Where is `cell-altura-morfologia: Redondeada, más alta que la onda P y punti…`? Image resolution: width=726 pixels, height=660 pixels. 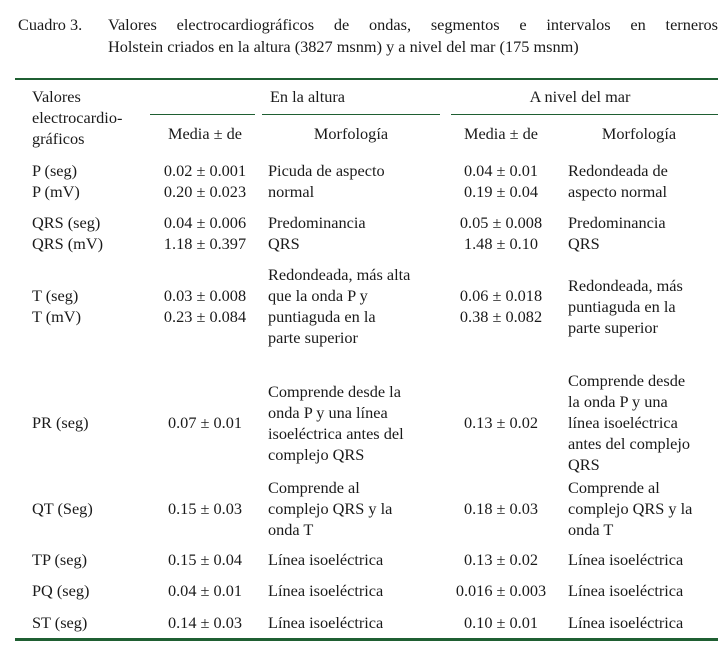
cell-altura-morfologia: Redondeada, más alta que la onda P y punti… is located at coordinates (355, 306).